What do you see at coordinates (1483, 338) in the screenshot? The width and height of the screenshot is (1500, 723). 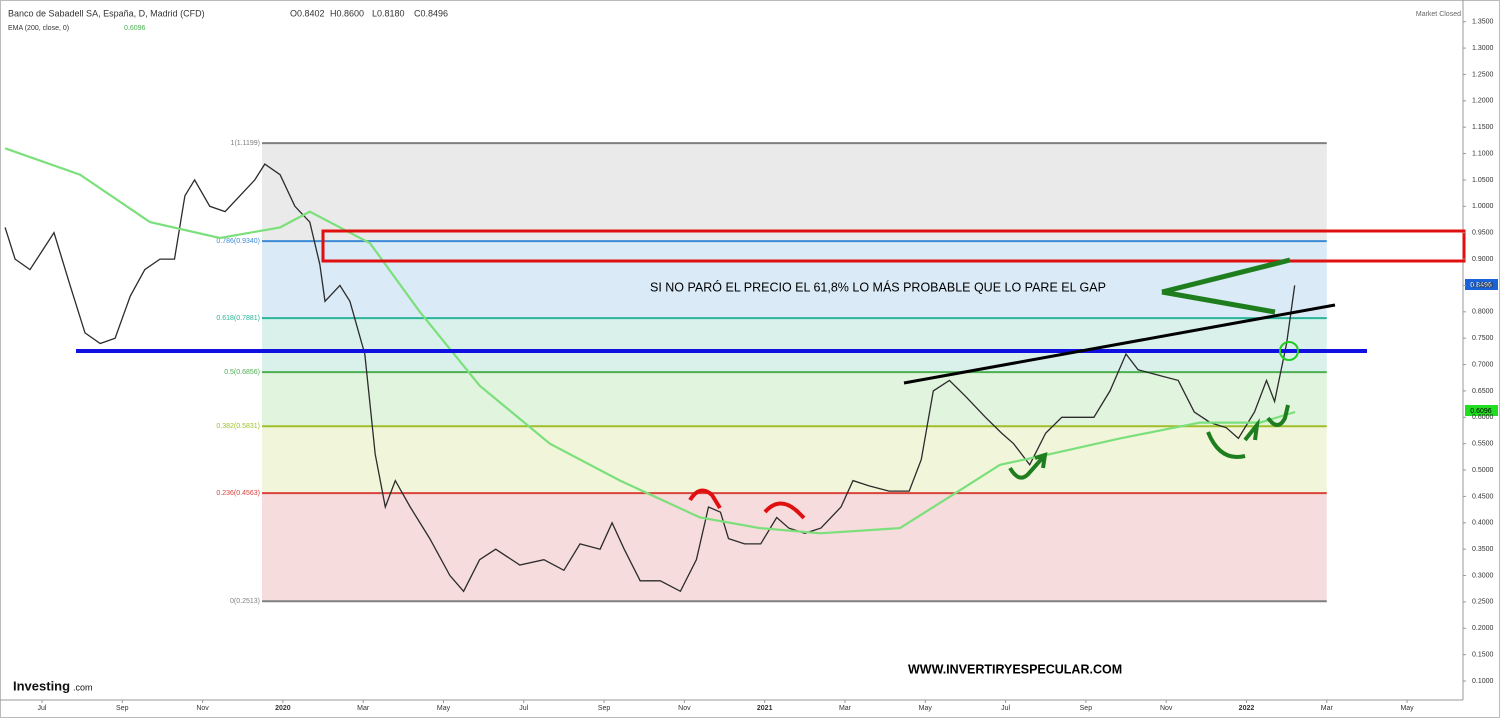 I see `y-tick-label: 0.7500` at bounding box center [1483, 338].